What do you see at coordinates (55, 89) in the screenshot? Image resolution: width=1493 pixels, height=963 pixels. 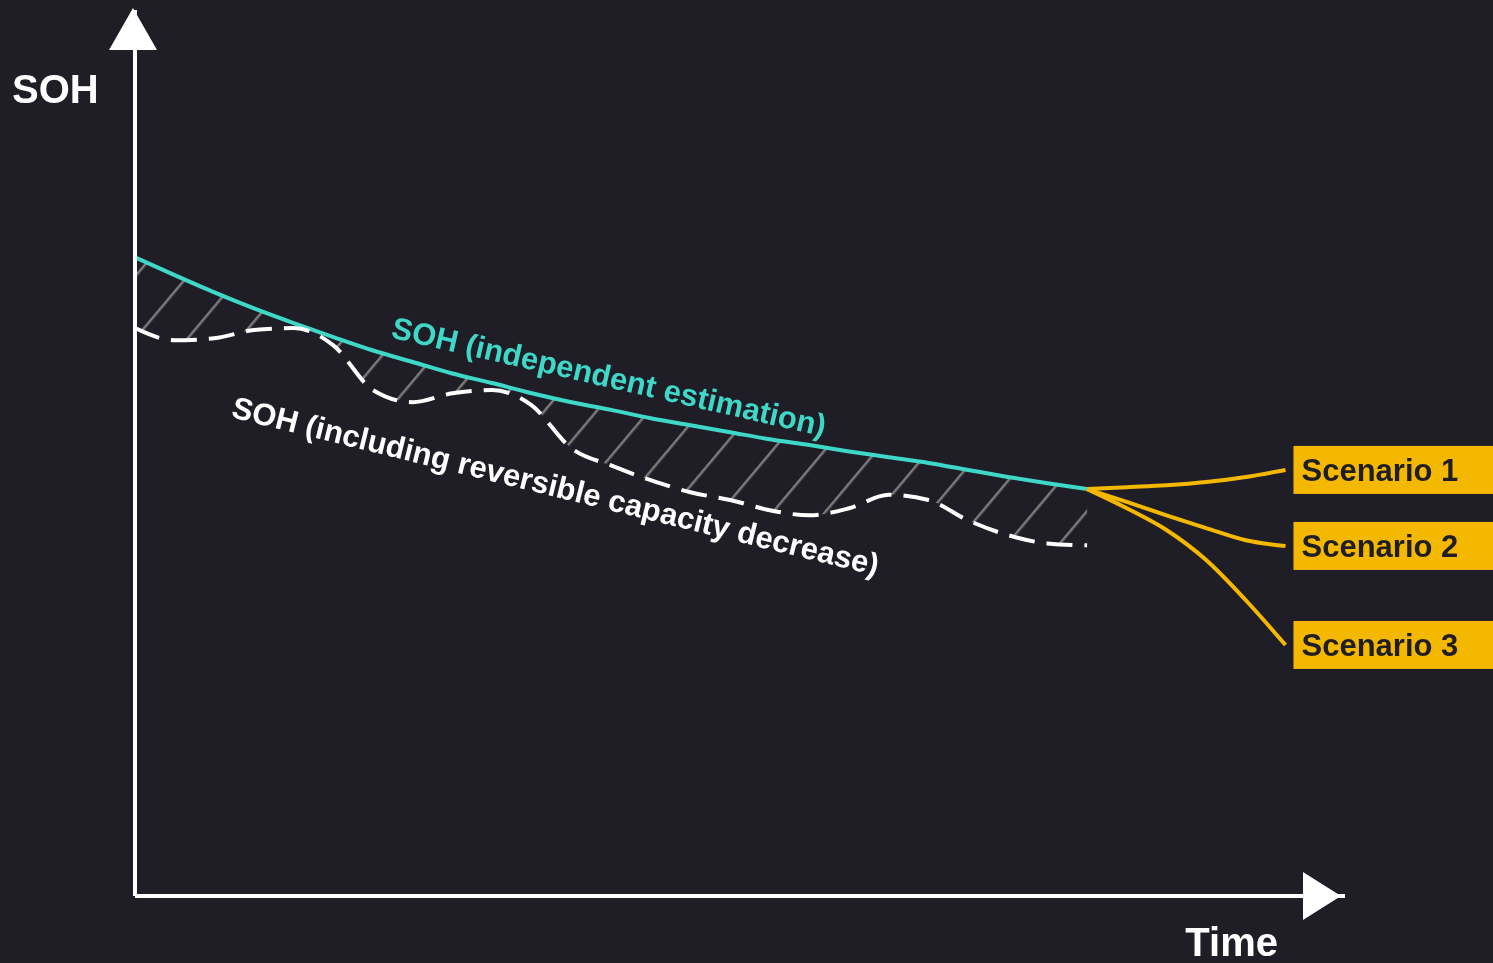 I see `y-axis-title: SOH` at bounding box center [55, 89].